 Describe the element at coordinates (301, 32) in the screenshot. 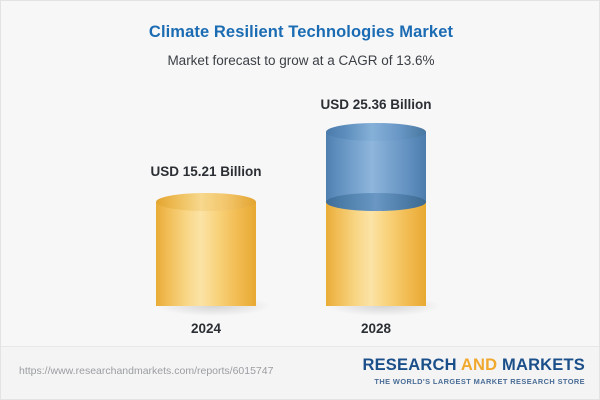

I see `chart-title: Climate Resilient Technologies Market` at that location.